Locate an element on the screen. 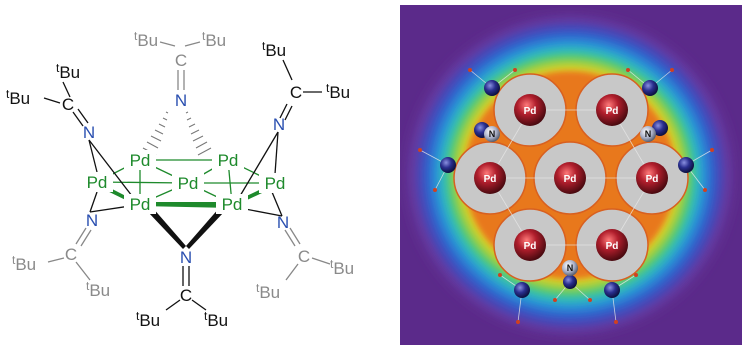  pd-labels: Pd Pd Pd Pd Pd Pd Pd is located at coordinates (186, 182).